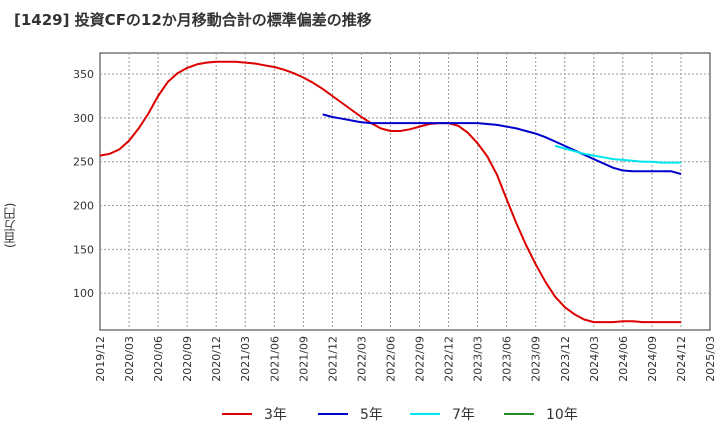 This screenshot has width=720, height=440. Describe the element at coordinates (502, 144) in the screenshot. I see `series-line-5年` at that location.